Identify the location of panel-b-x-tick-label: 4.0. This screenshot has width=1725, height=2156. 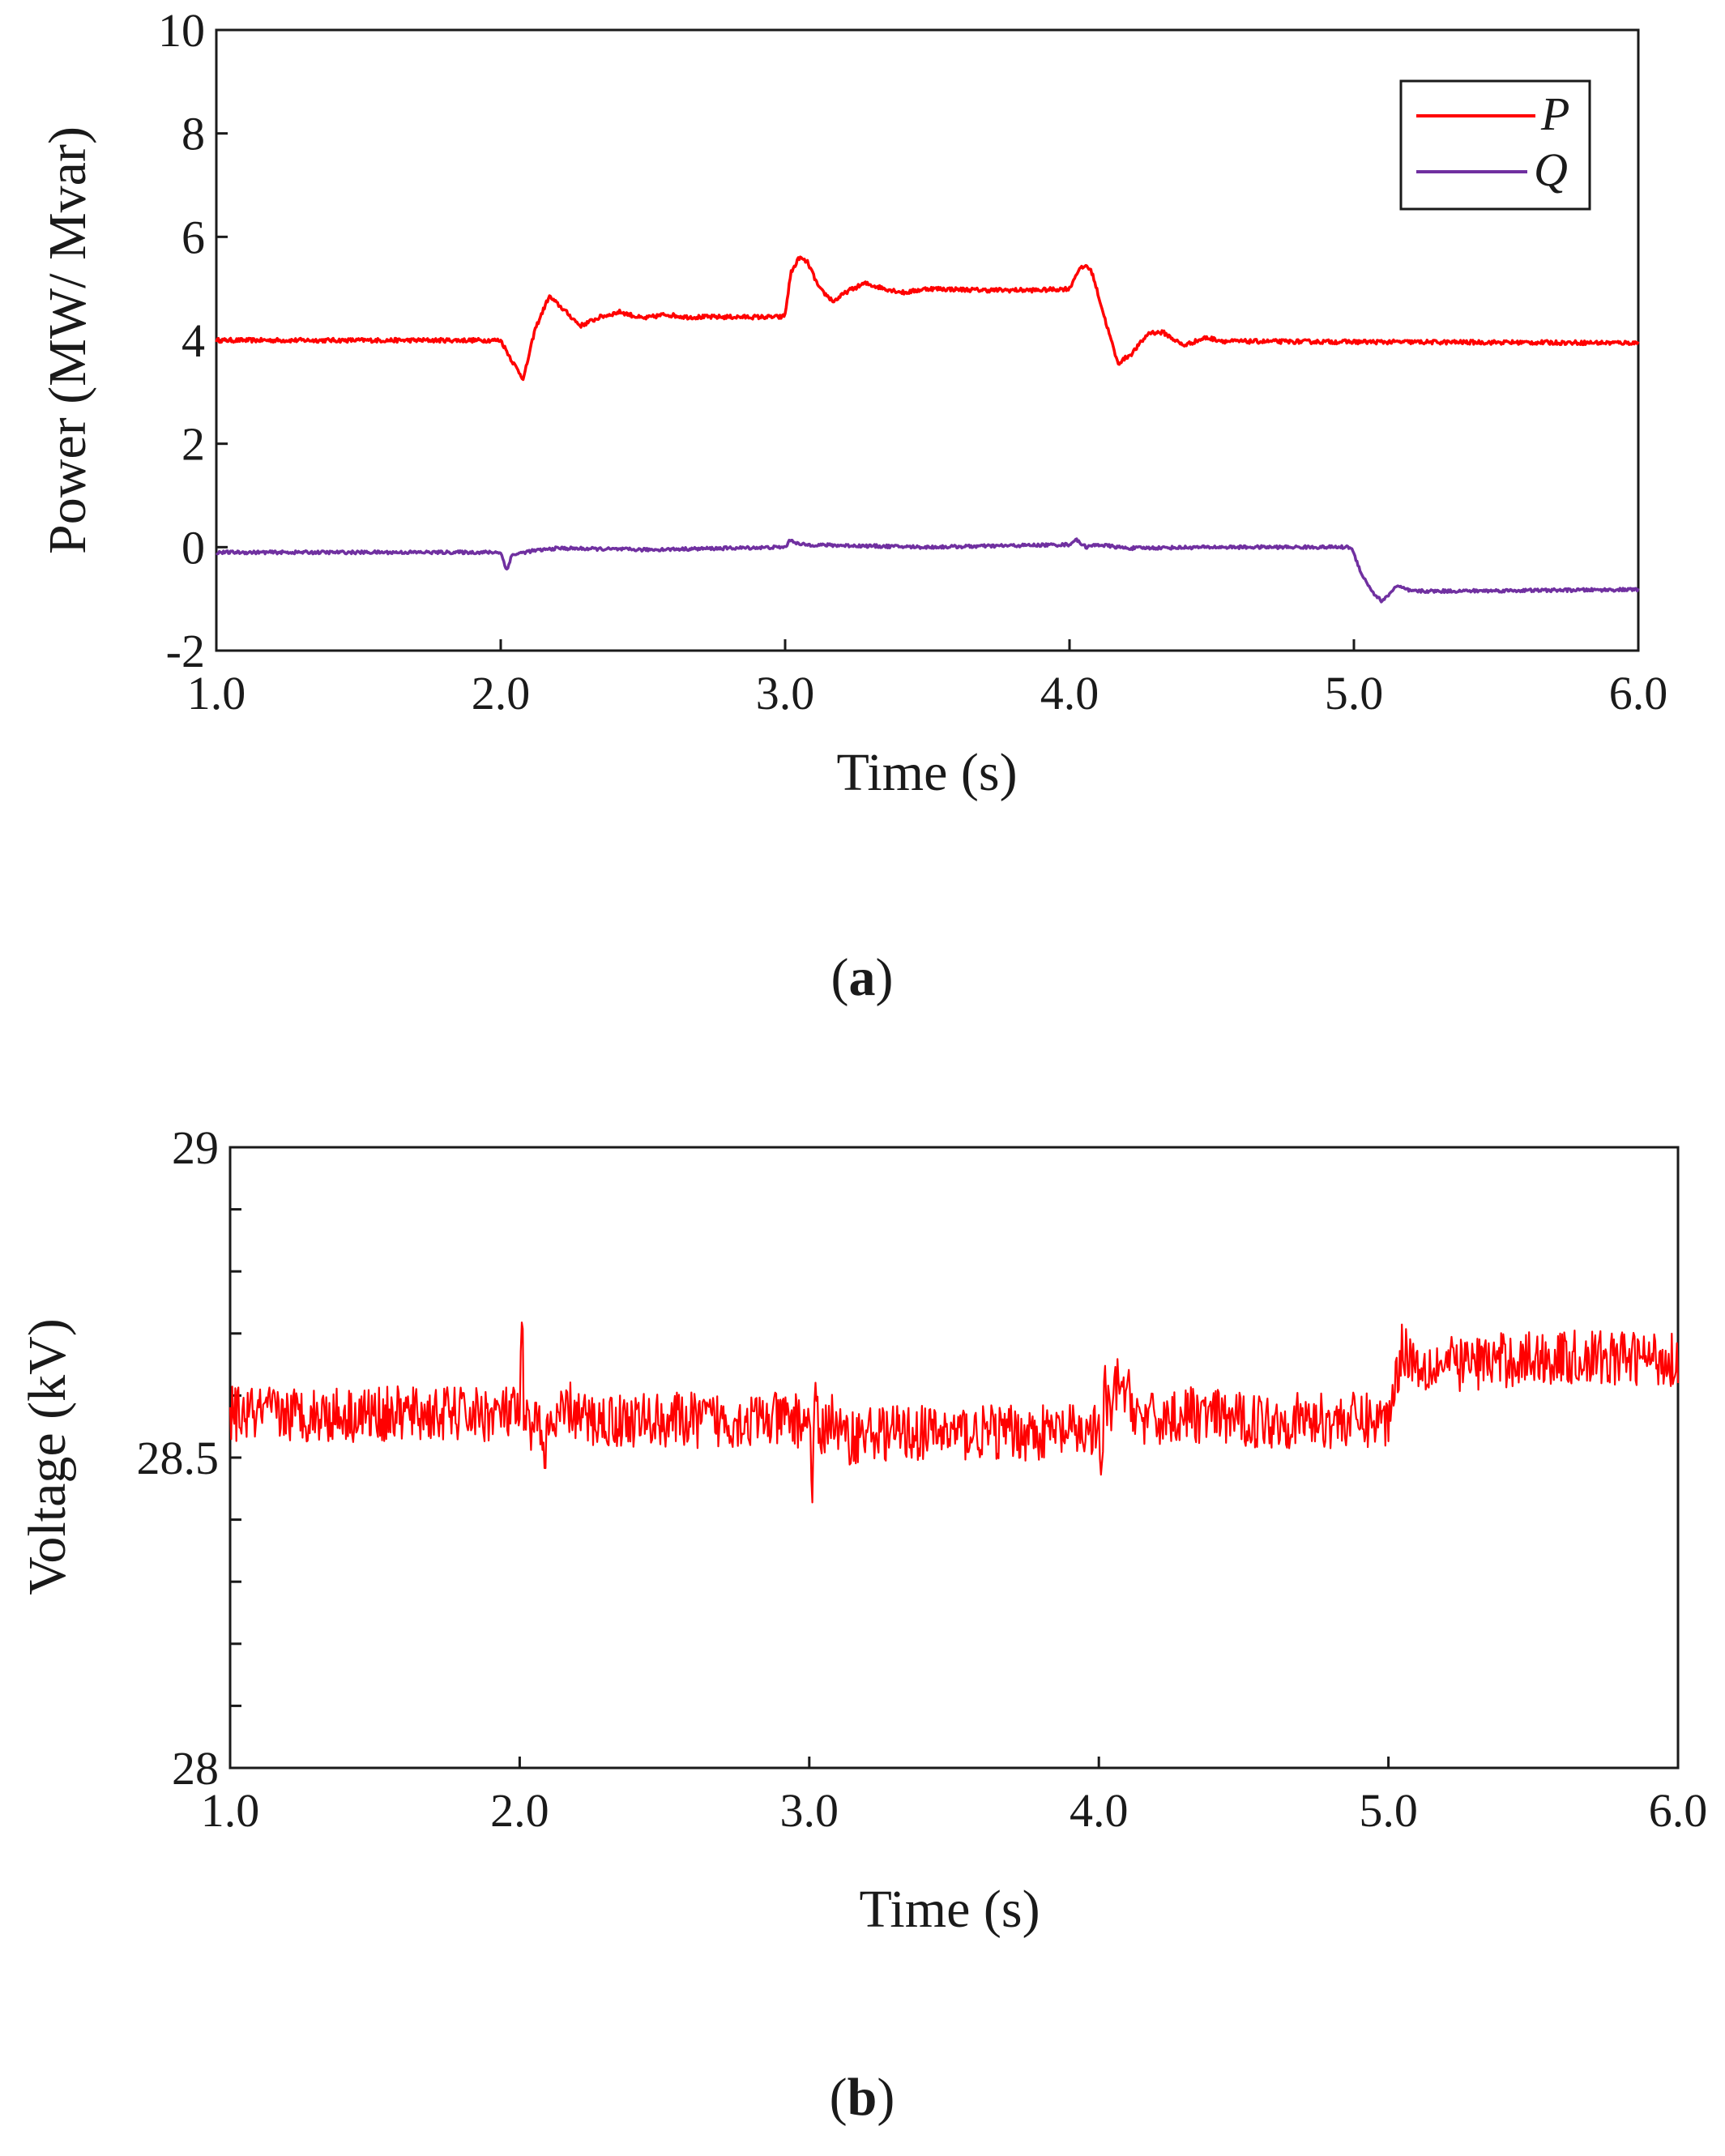
(1099, 1810).